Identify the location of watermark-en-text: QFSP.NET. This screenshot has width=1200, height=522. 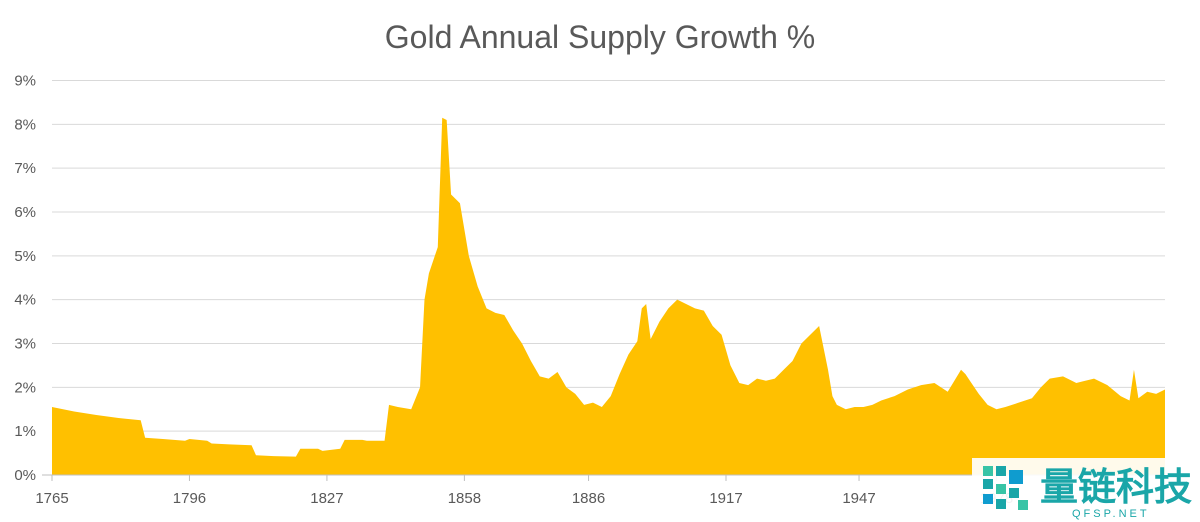
(1111, 514).